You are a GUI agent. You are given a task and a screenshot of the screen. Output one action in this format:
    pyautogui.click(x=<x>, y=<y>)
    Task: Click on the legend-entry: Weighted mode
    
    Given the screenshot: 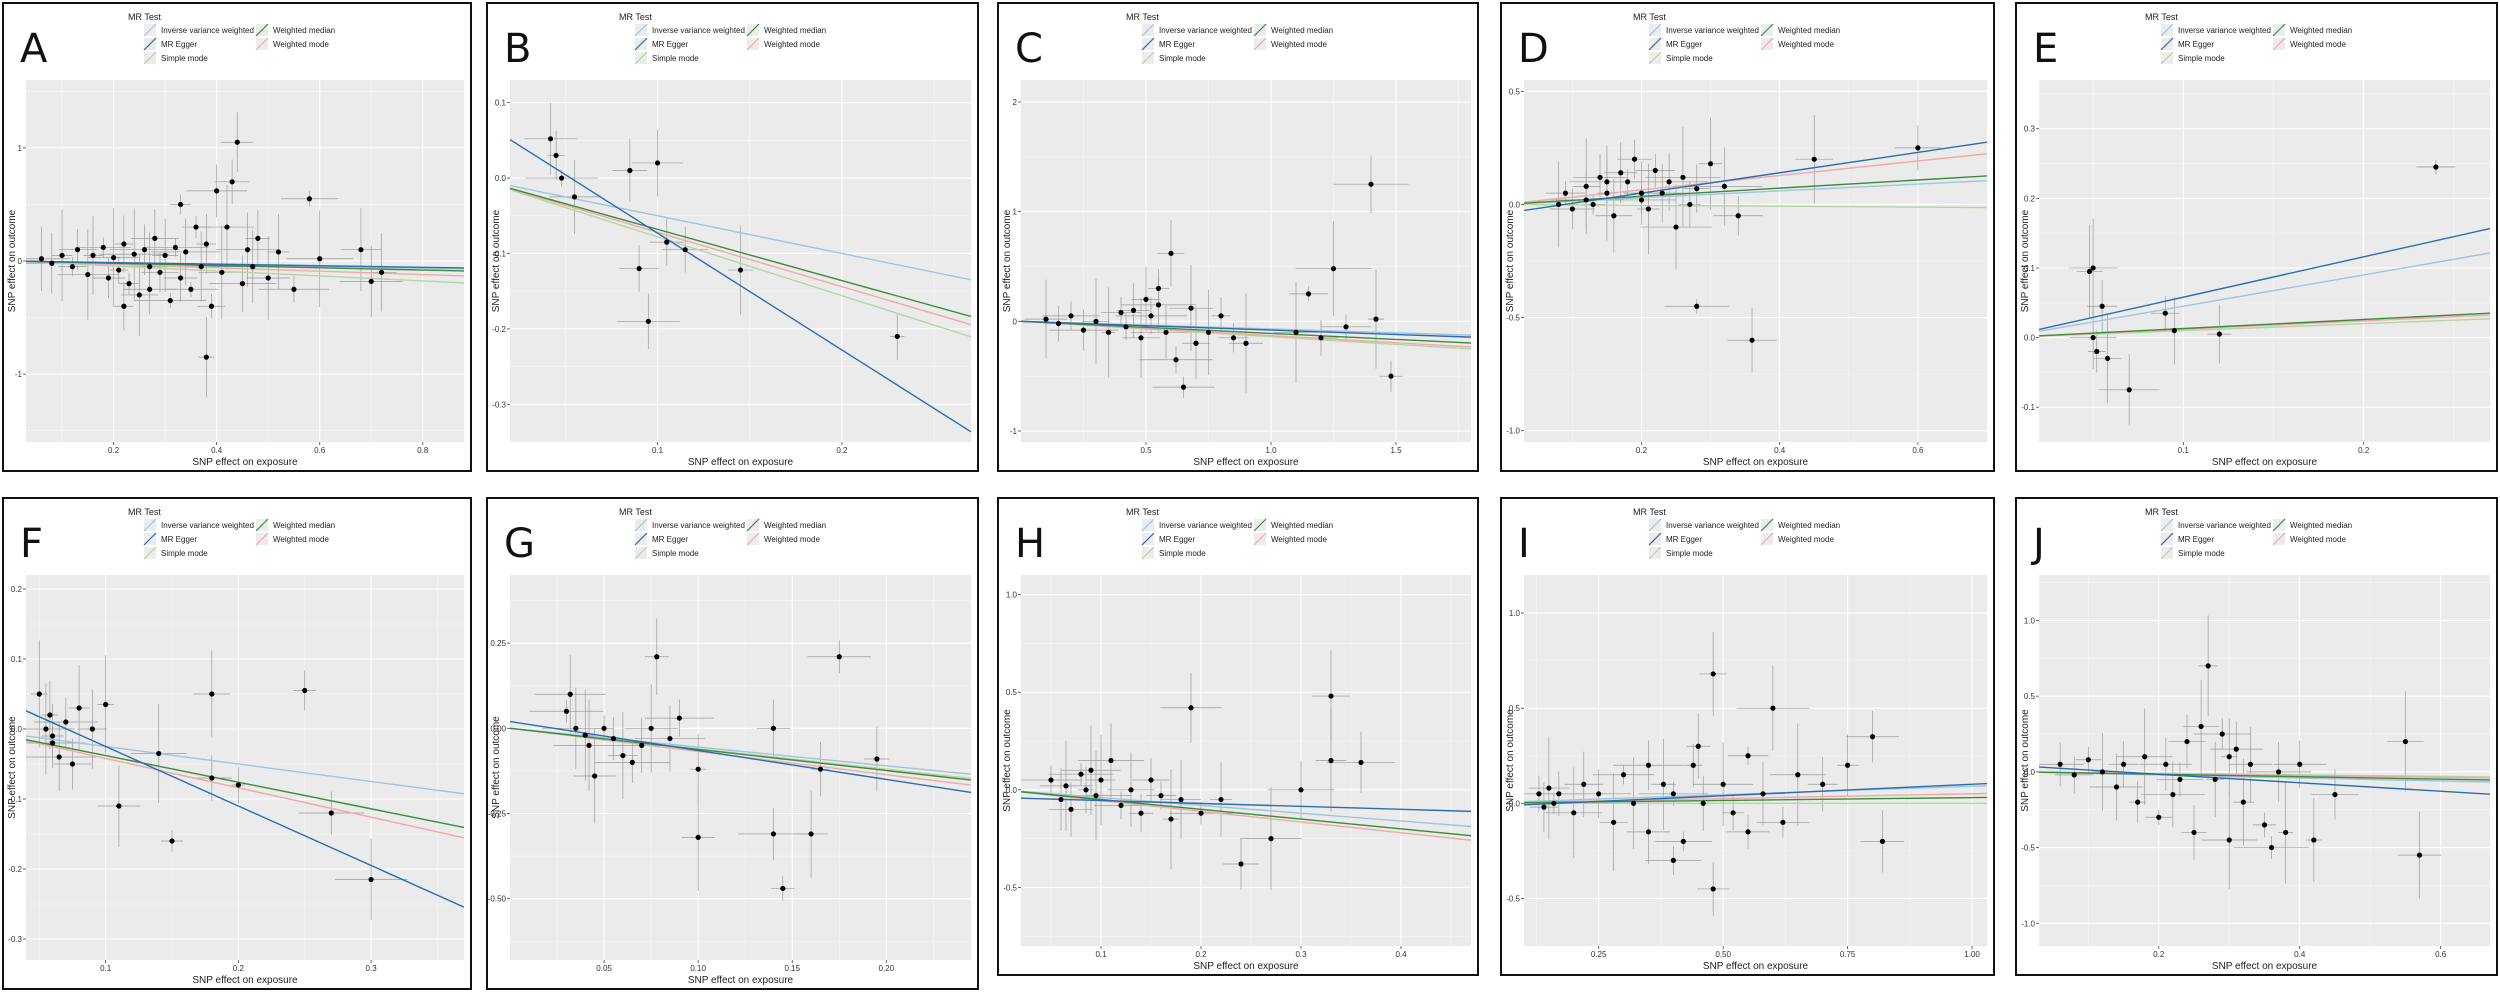 What is the action you would take?
    pyautogui.click(x=292, y=44)
    